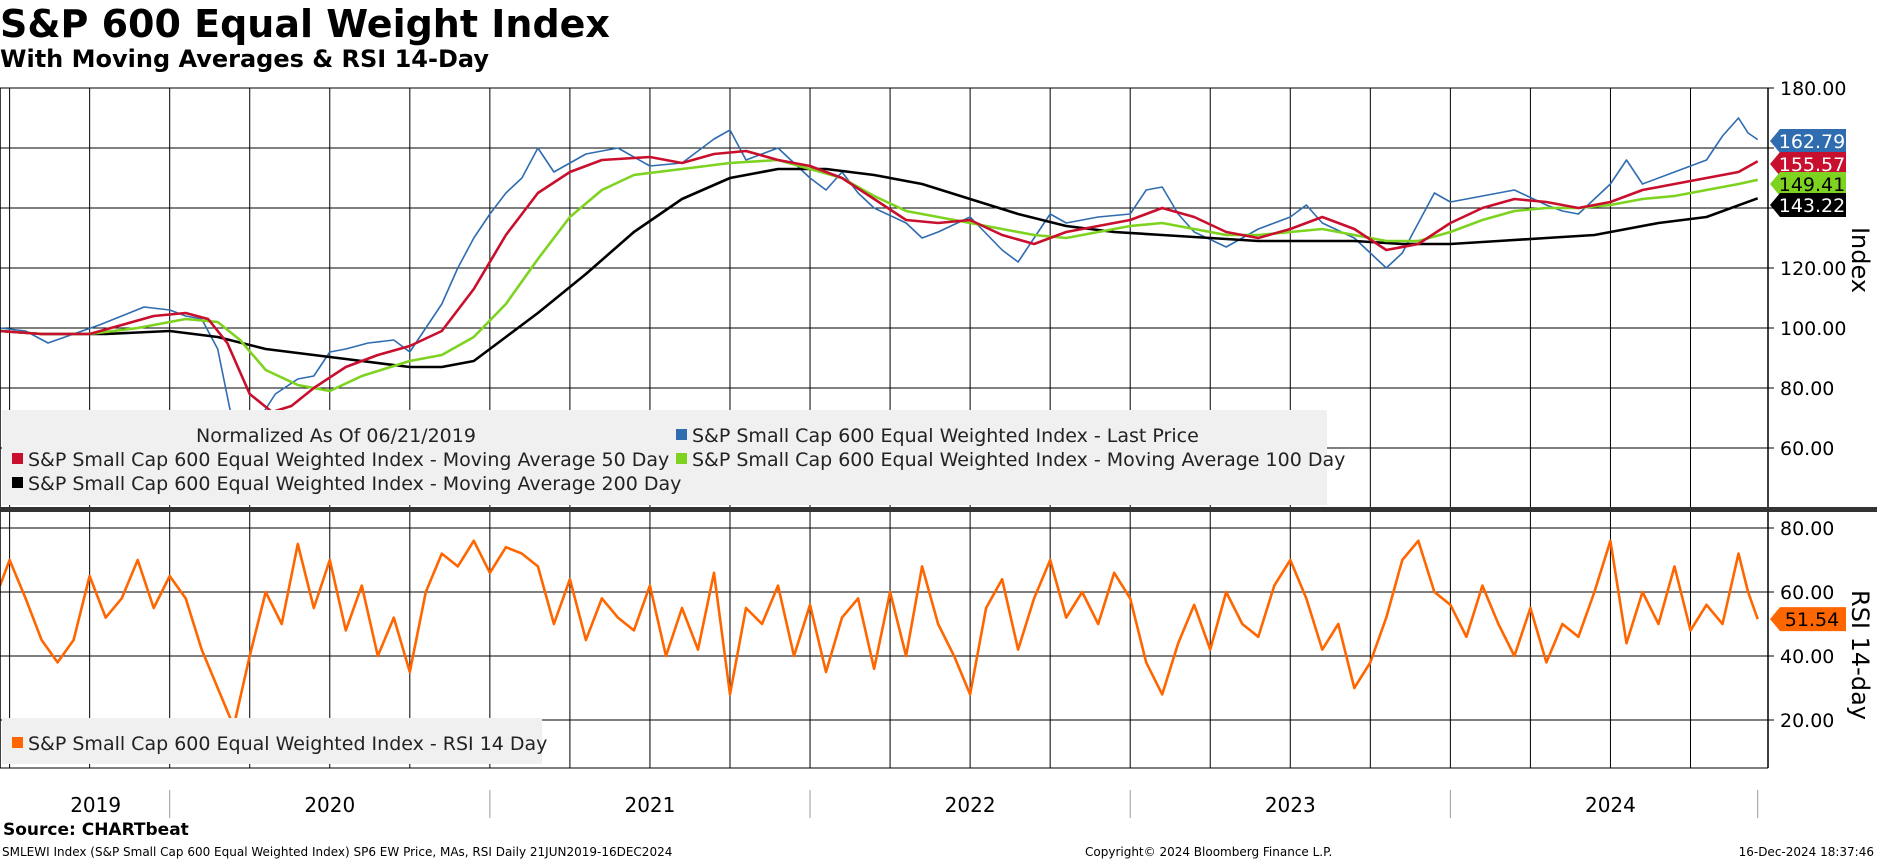 Image resolution: width=1877 pixels, height=859 pixels. I want to click on y-tick-label: 100.00, so click(1813, 329).